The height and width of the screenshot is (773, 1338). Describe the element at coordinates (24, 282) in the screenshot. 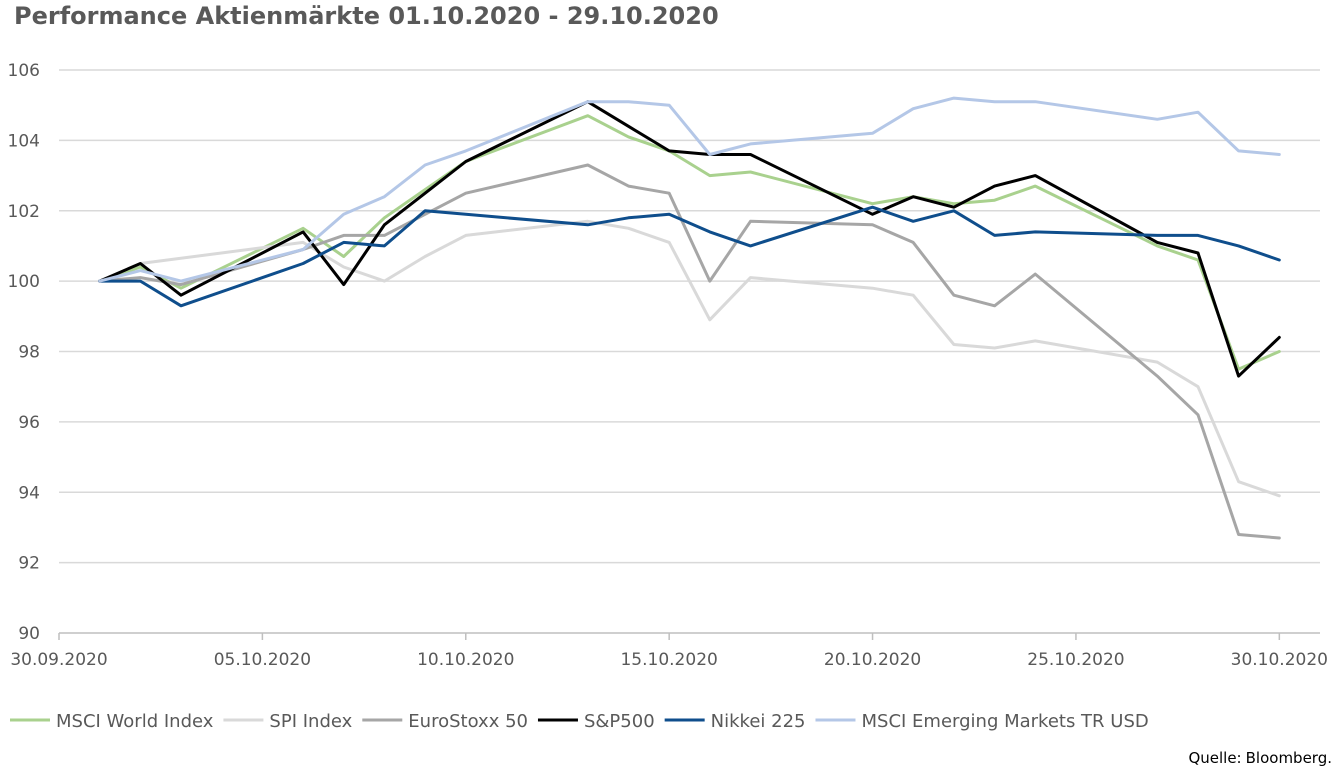

I see `y-tick-label: 100` at that location.